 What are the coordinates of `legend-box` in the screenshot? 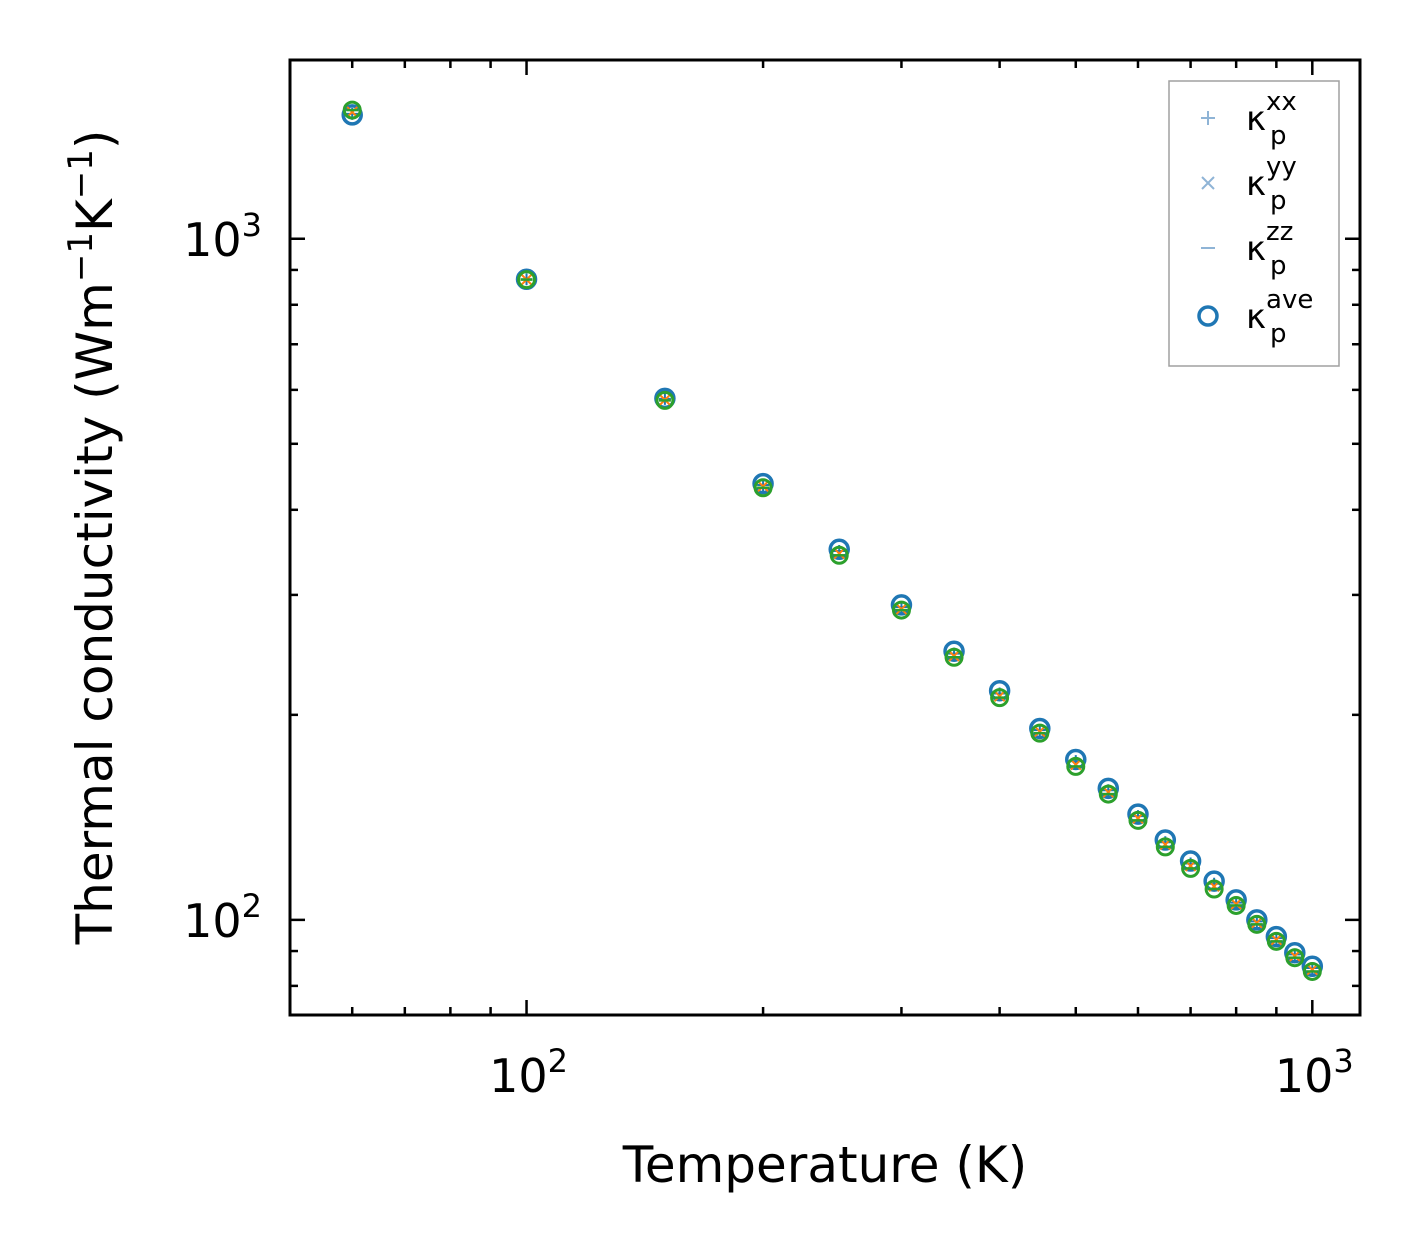 It's located at (1254, 223).